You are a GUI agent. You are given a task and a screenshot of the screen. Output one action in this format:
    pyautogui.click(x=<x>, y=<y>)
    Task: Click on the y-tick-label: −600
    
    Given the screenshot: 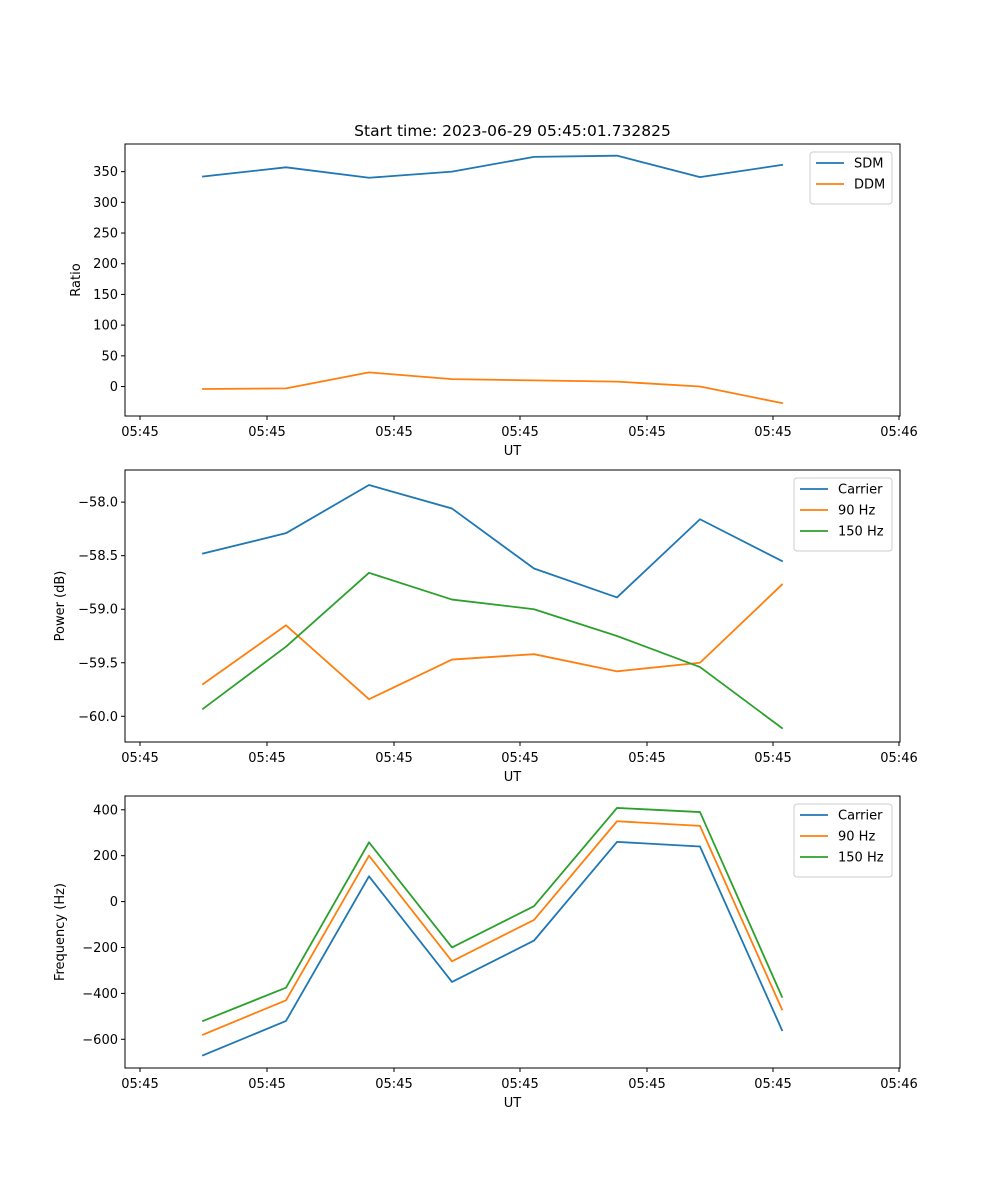 What is the action you would take?
    pyautogui.click(x=100, y=1040)
    